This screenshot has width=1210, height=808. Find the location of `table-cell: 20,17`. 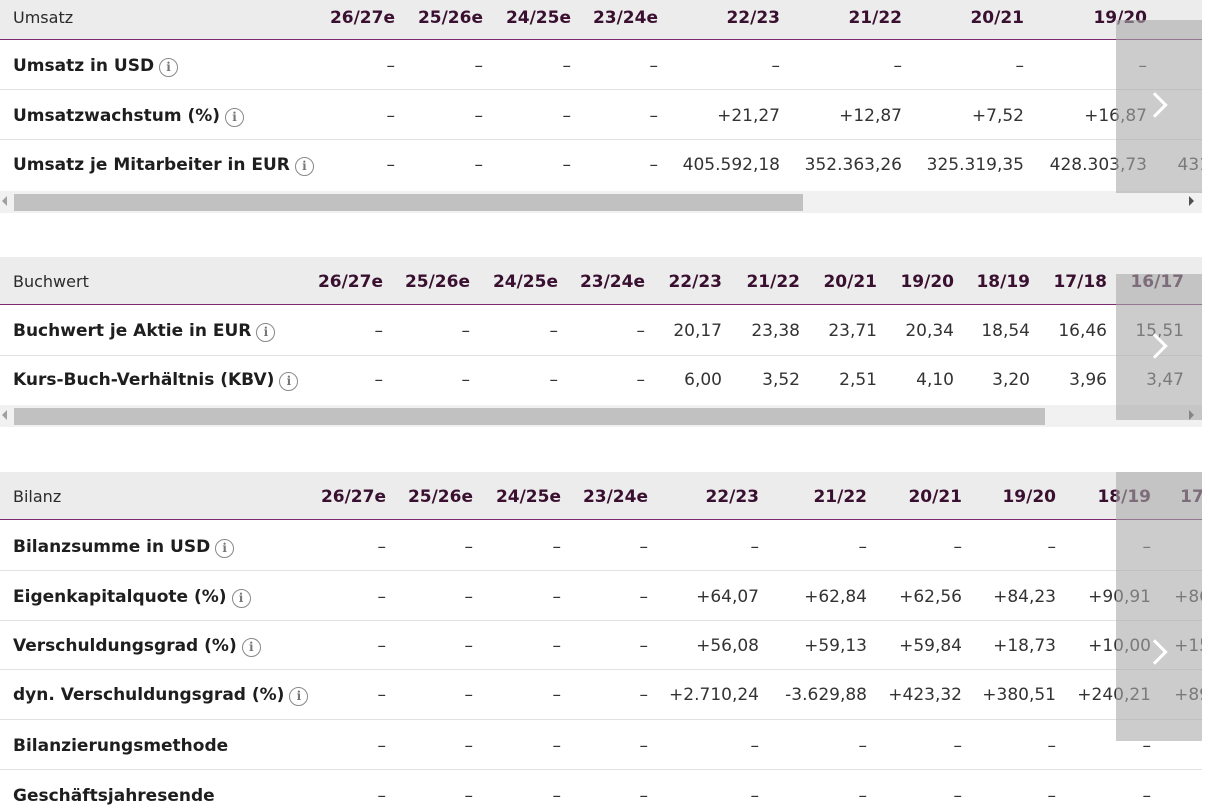

table-cell: 20,17 is located at coordinates (697, 331).